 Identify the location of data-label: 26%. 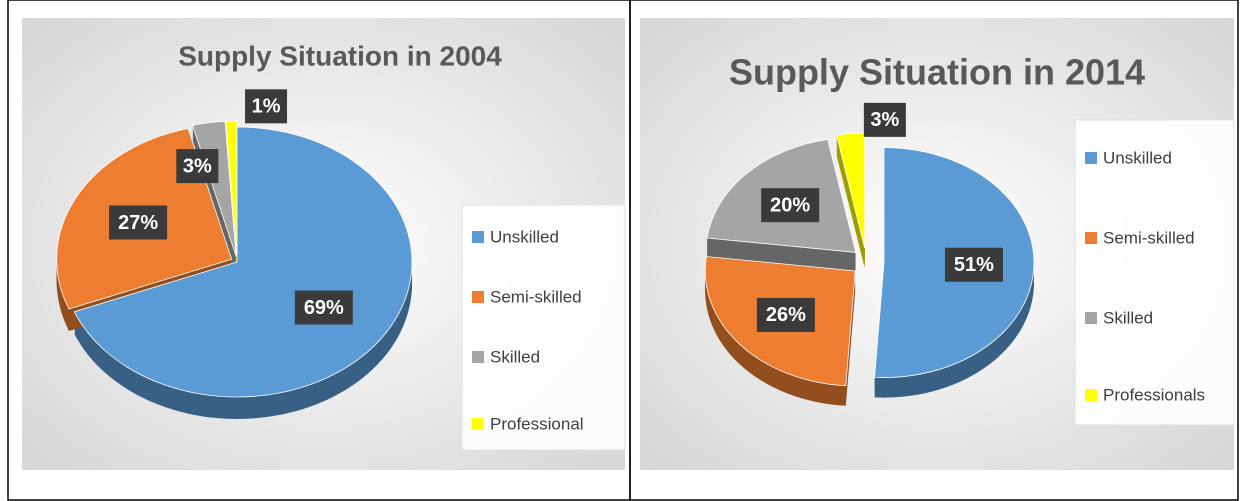
(786, 315).